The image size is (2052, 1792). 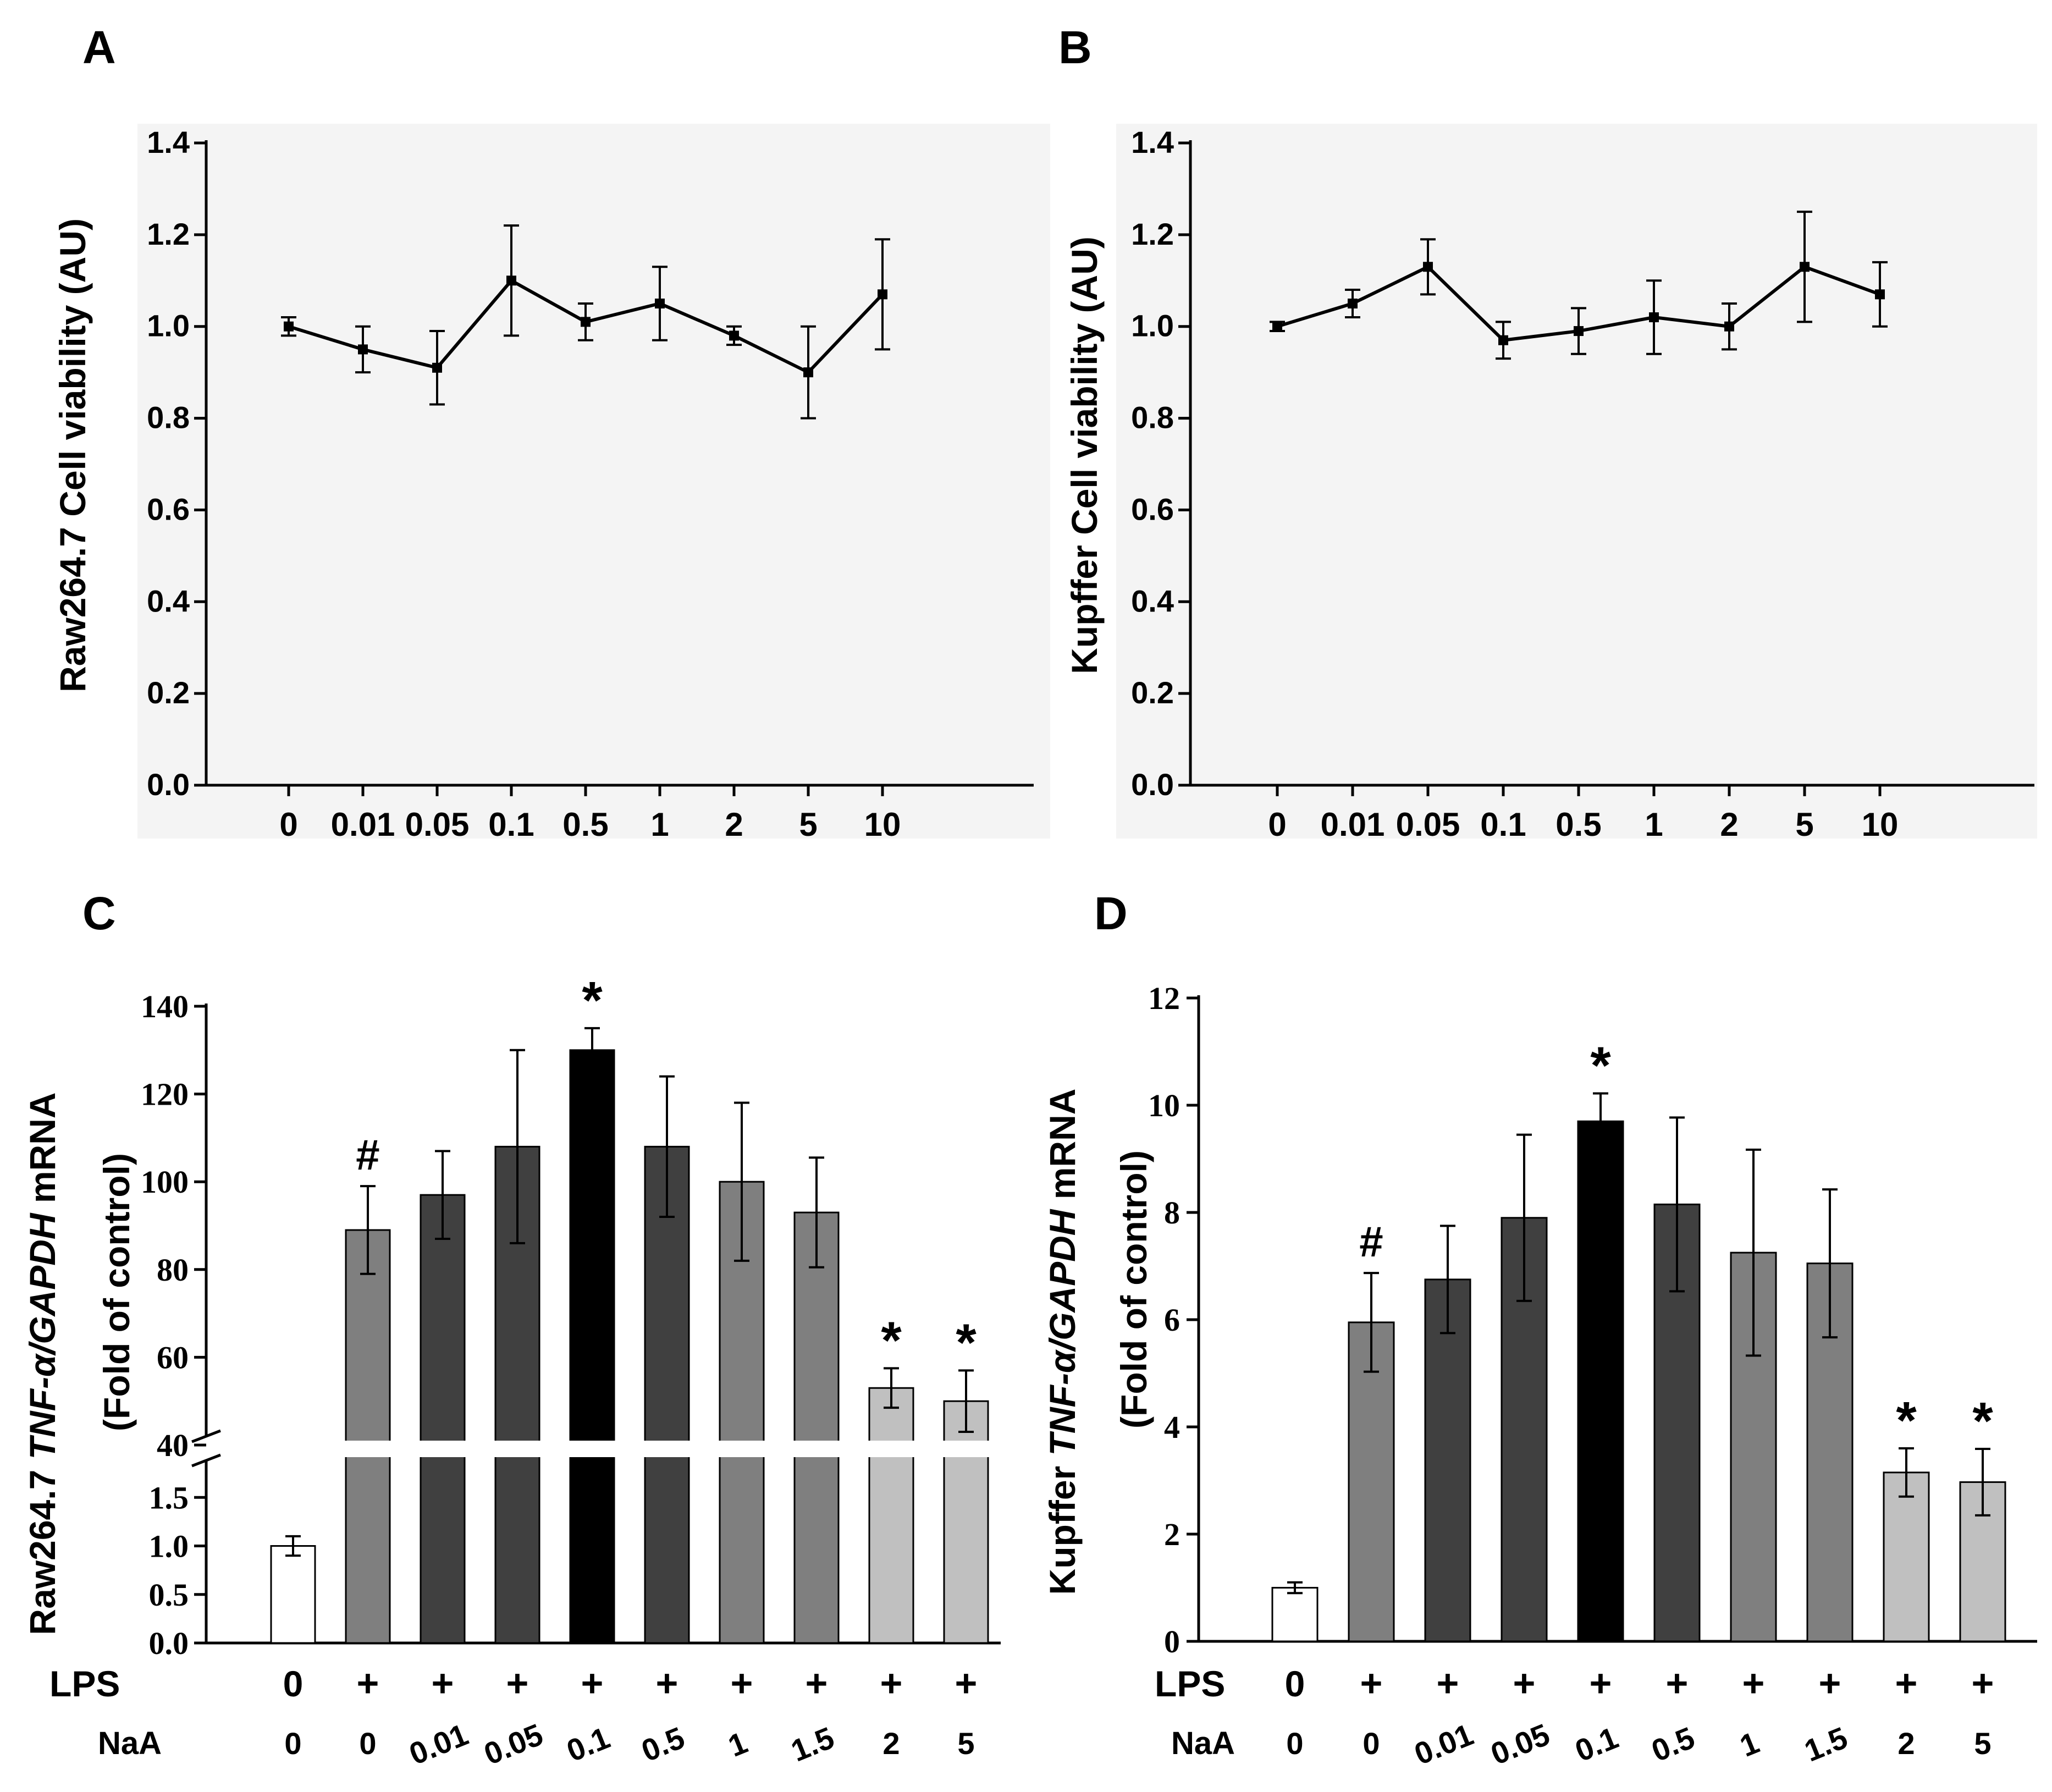 I want to click on y-axis-label: Raw264.7 Cell viability (AU), so click(x=72, y=455).